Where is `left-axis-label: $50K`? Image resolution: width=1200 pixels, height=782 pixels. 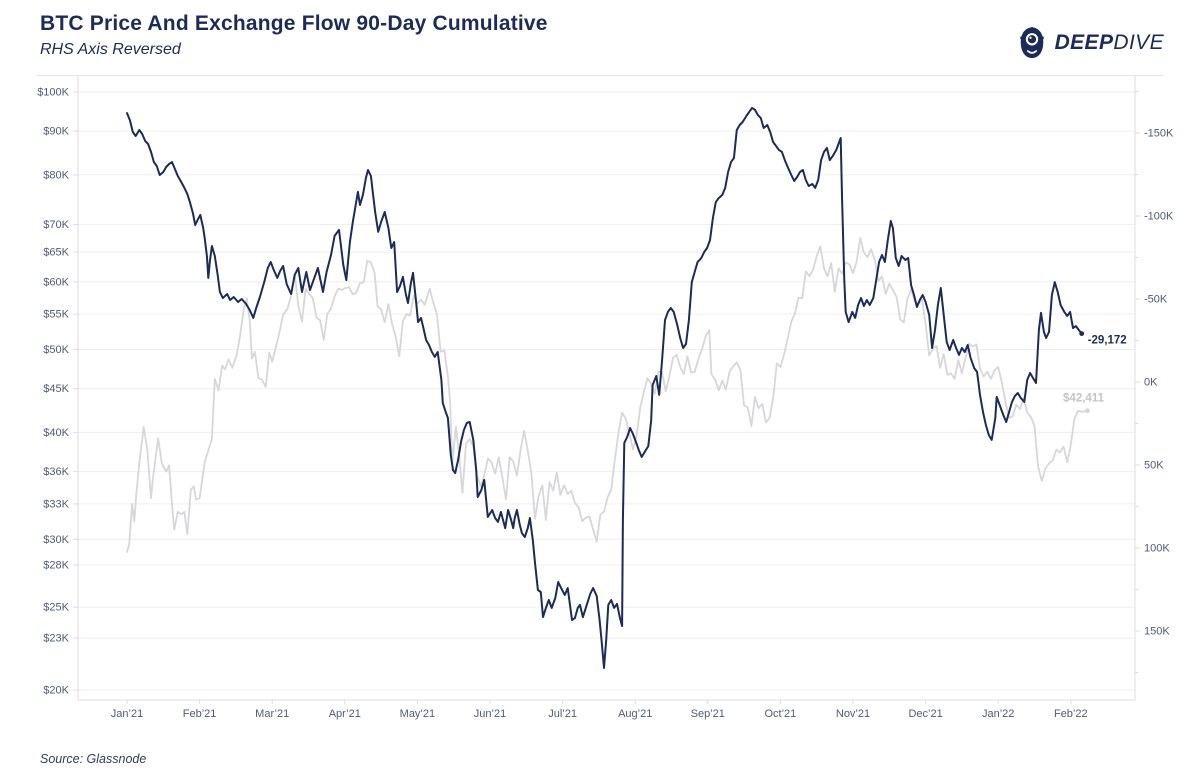 left-axis-label: $50K is located at coordinates (56, 350).